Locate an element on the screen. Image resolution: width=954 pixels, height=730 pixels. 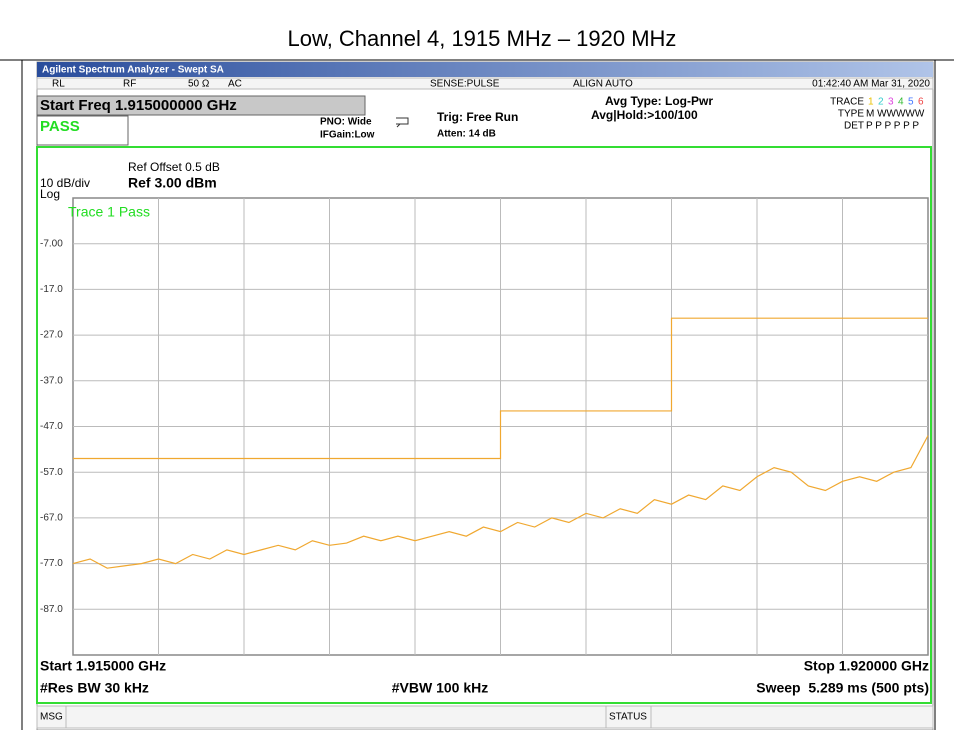
status-row is located at coordinates (485, 83).